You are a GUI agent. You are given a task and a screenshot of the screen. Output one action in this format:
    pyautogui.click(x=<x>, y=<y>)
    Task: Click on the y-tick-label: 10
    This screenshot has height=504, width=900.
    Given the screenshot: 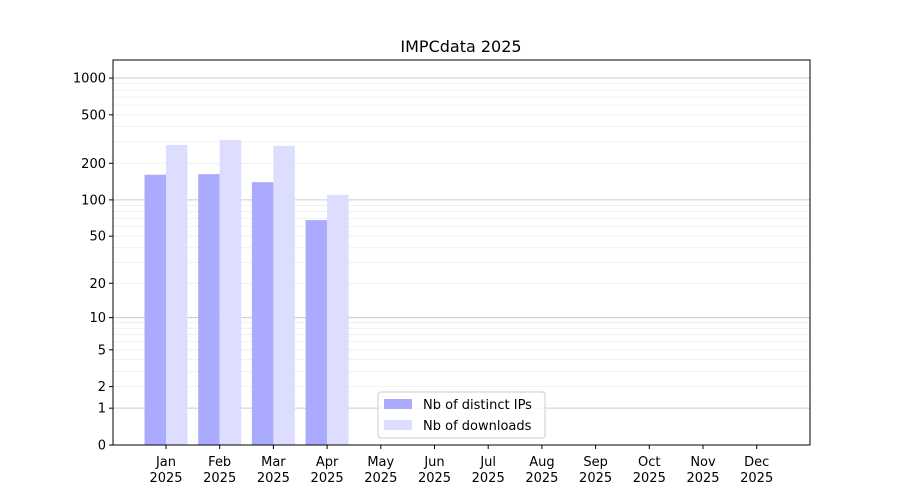 What is the action you would take?
    pyautogui.click(x=97, y=318)
    